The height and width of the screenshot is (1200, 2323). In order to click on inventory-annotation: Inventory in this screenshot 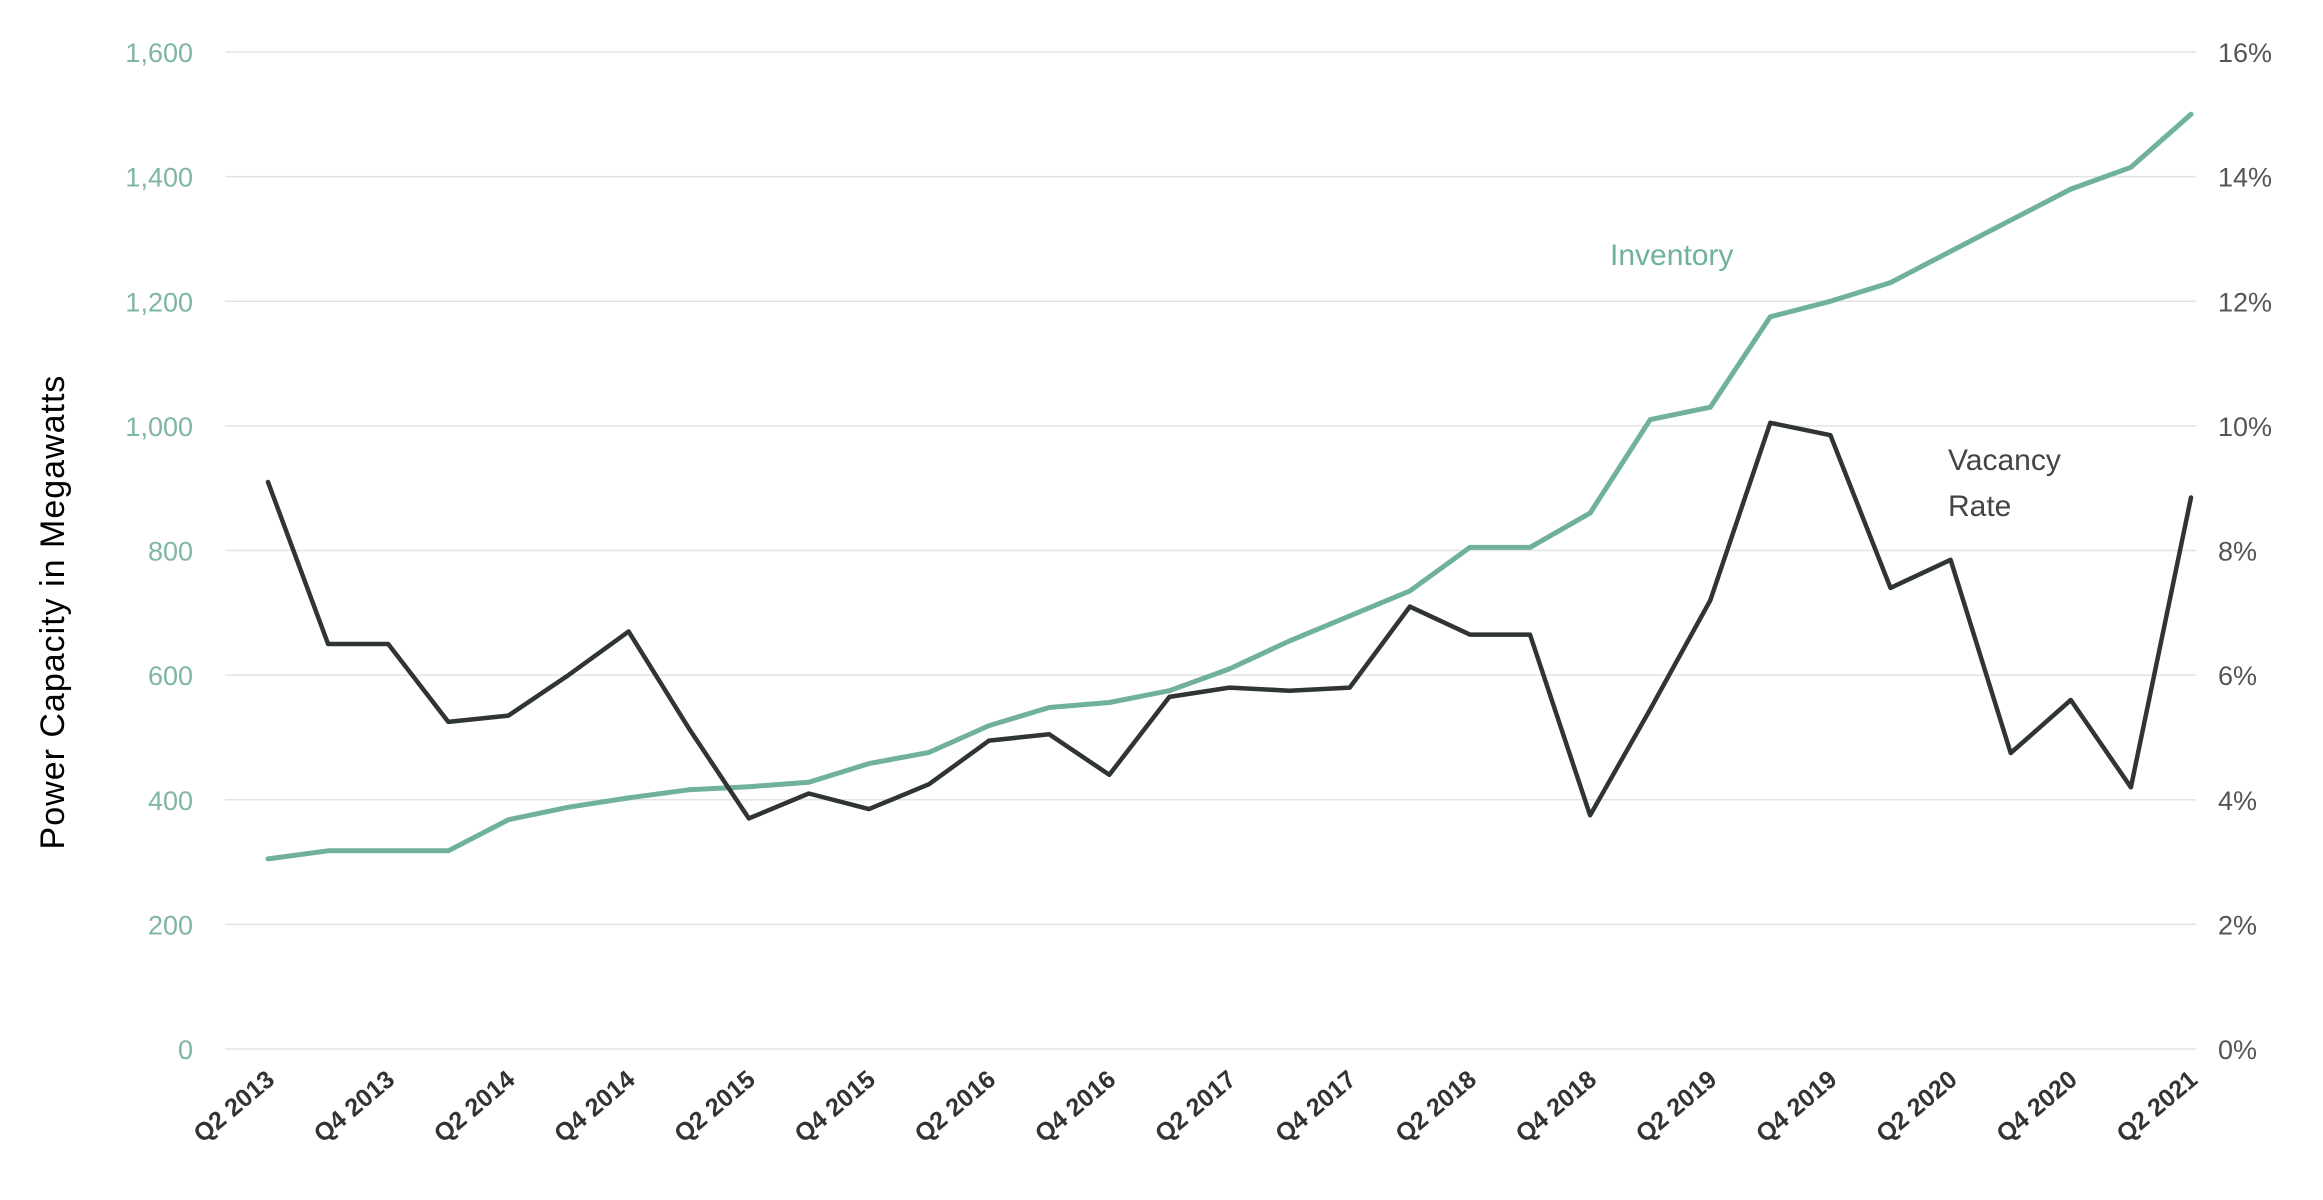, I will do `click(1671, 255)`.